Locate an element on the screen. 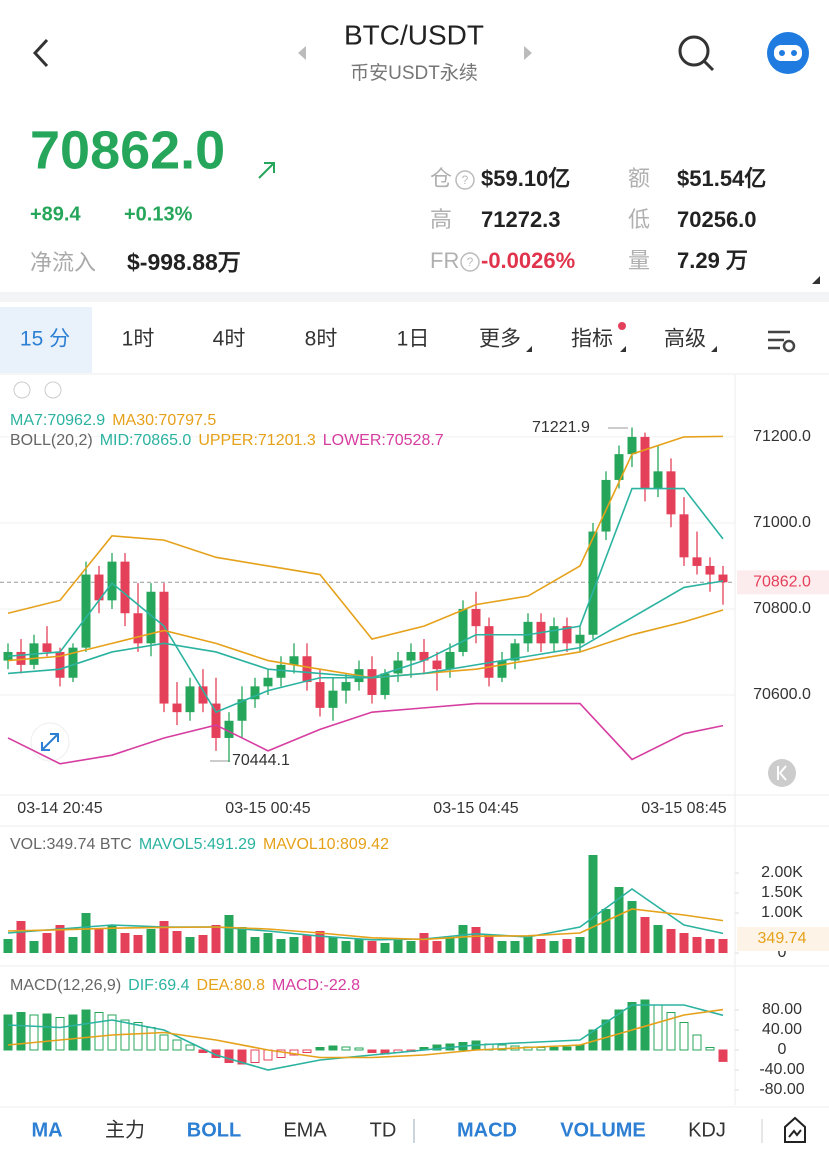 This screenshot has width=829, height=1155. timeframe-tab: 4时 is located at coordinates (229, 339).